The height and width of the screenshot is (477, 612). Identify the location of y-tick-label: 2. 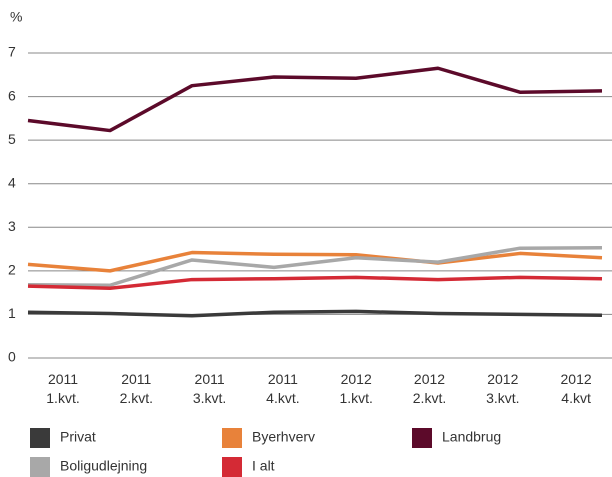
(12, 270).